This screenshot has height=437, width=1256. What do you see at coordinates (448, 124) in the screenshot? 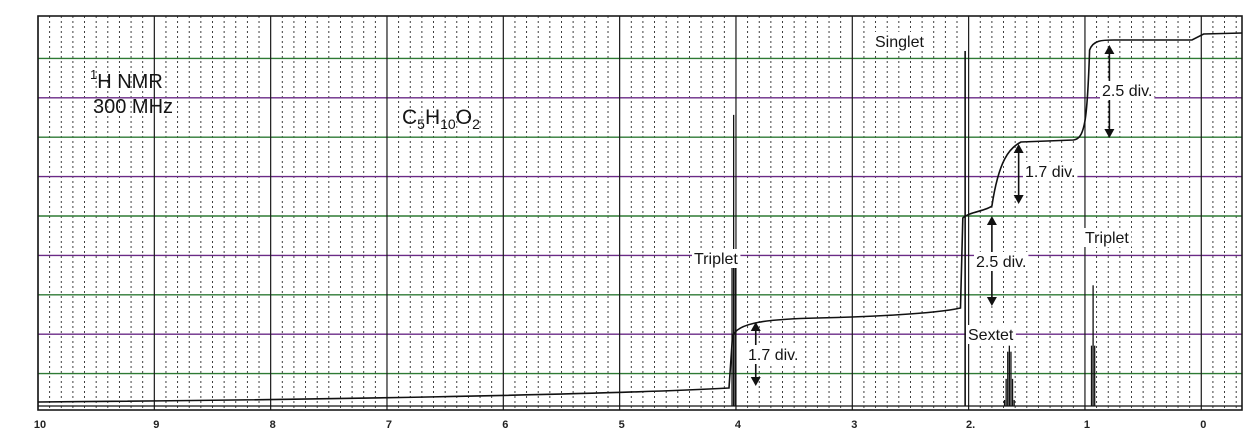
I see `formula-h-count: 10` at bounding box center [448, 124].